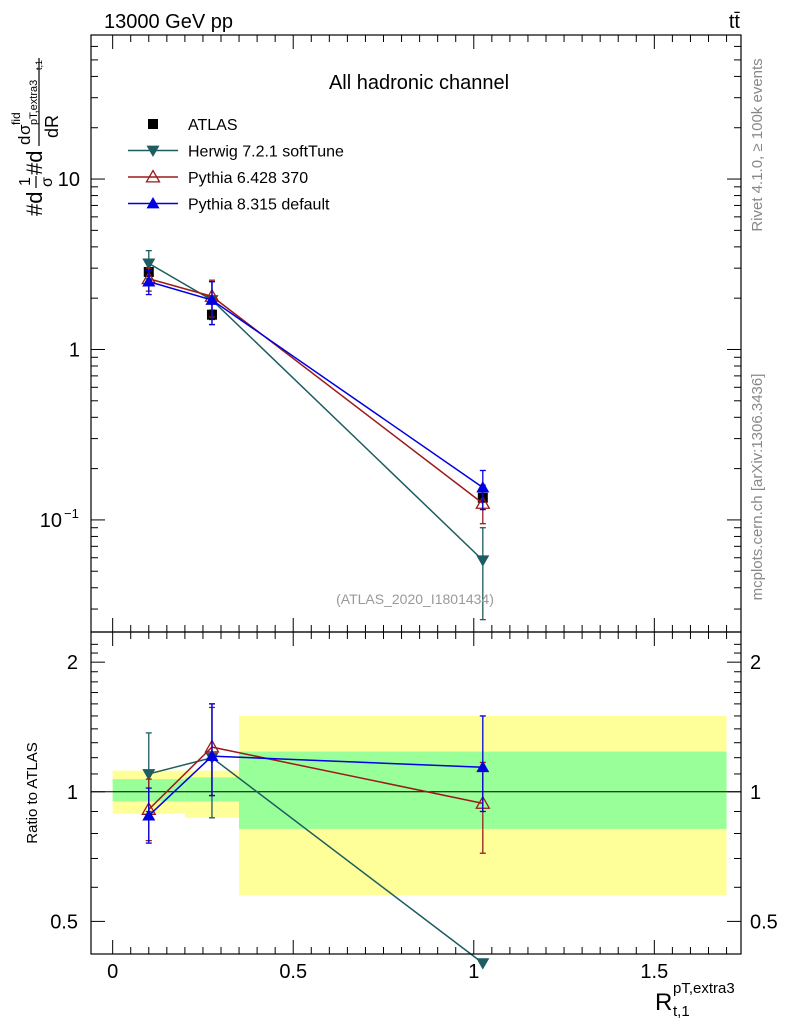 Image resolution: width=786 pixels, height=1024 pixels. Describe the element at coordinates (695, 1000) in the screenshot. I see `x-axis-label: R pT,extra3 t,1` at that location.